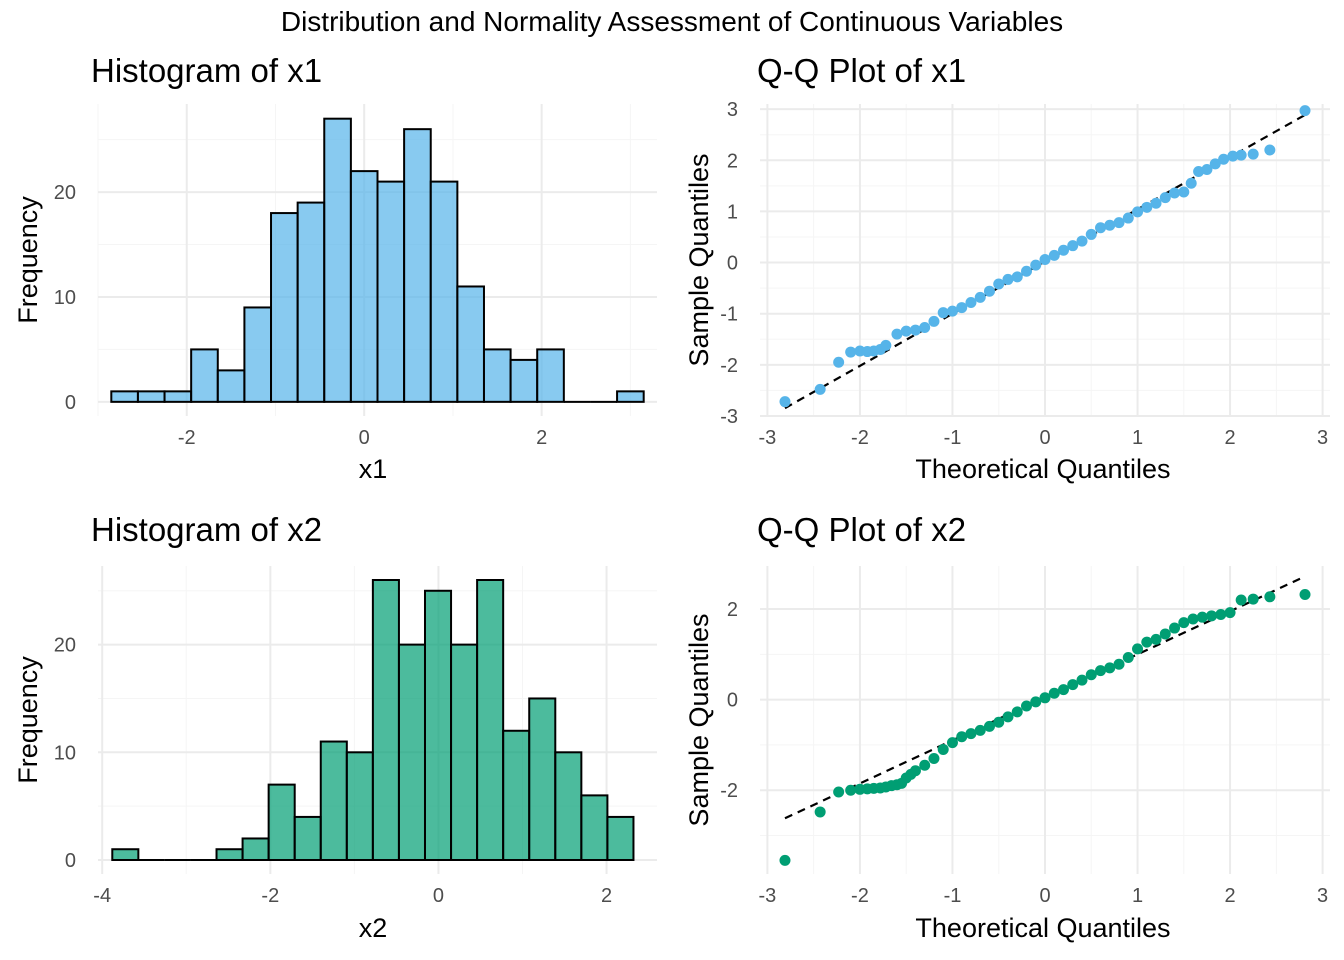 The height and width of the screenshot is (960, 1344). I want to click on y-axis-label: Frequency, so click(28, 260).